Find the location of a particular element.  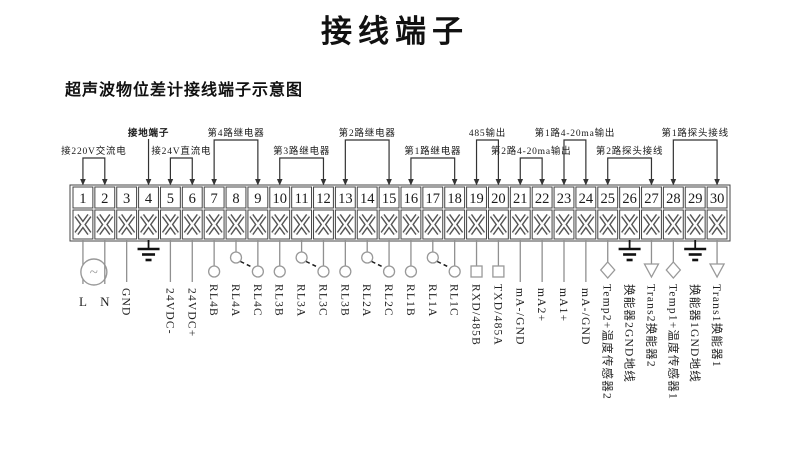

terminal-number-19: 19 is located at coordinates (476, 199).